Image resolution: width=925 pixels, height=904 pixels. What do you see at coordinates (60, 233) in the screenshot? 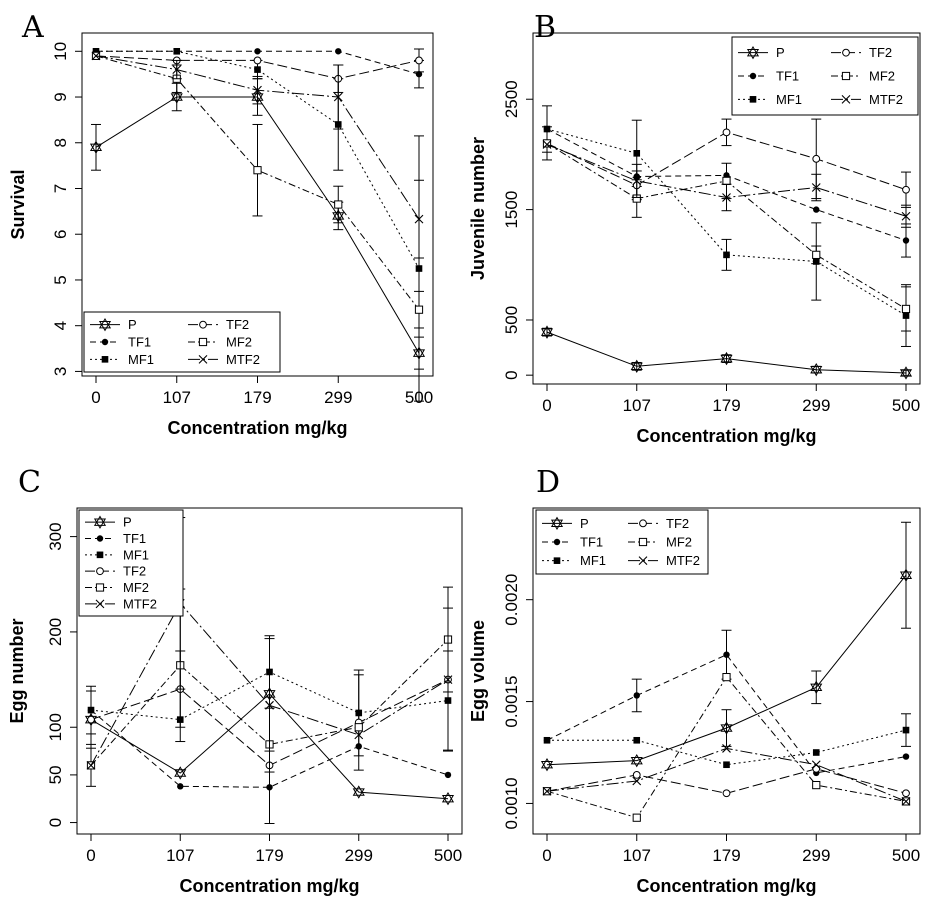
I see `y-tick-label: 6` at bounding box center [60, 233].